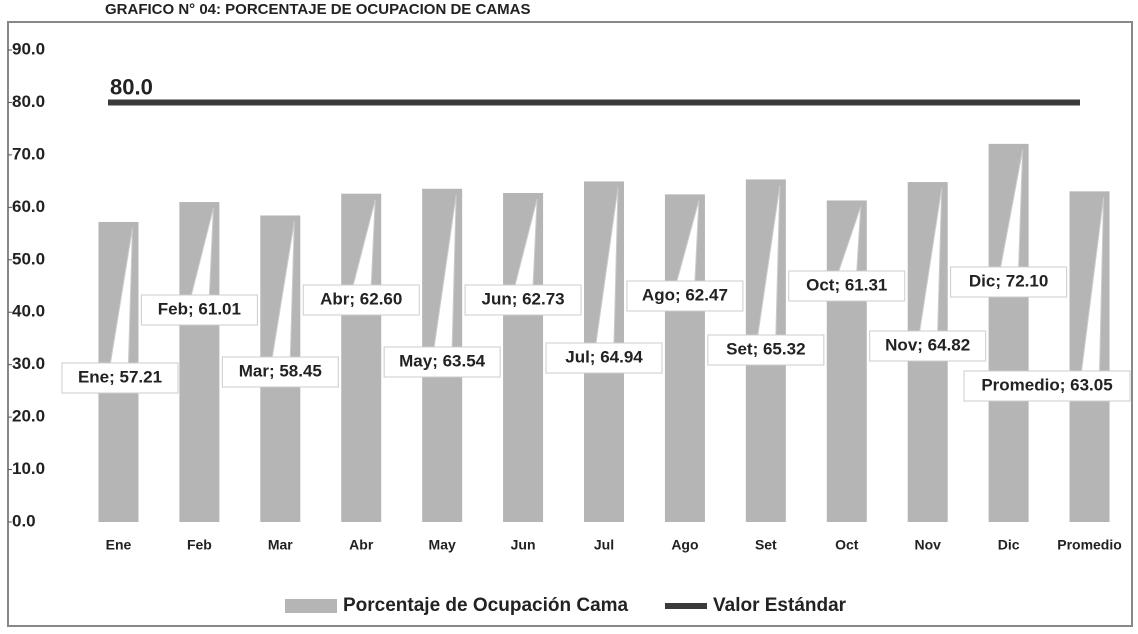 This screenshot has height=634, width=1138. What do you see at coordinates (927, 545) in the screenshot?
I see `x-tick-label: Nov` at bounding box center [927, 545].